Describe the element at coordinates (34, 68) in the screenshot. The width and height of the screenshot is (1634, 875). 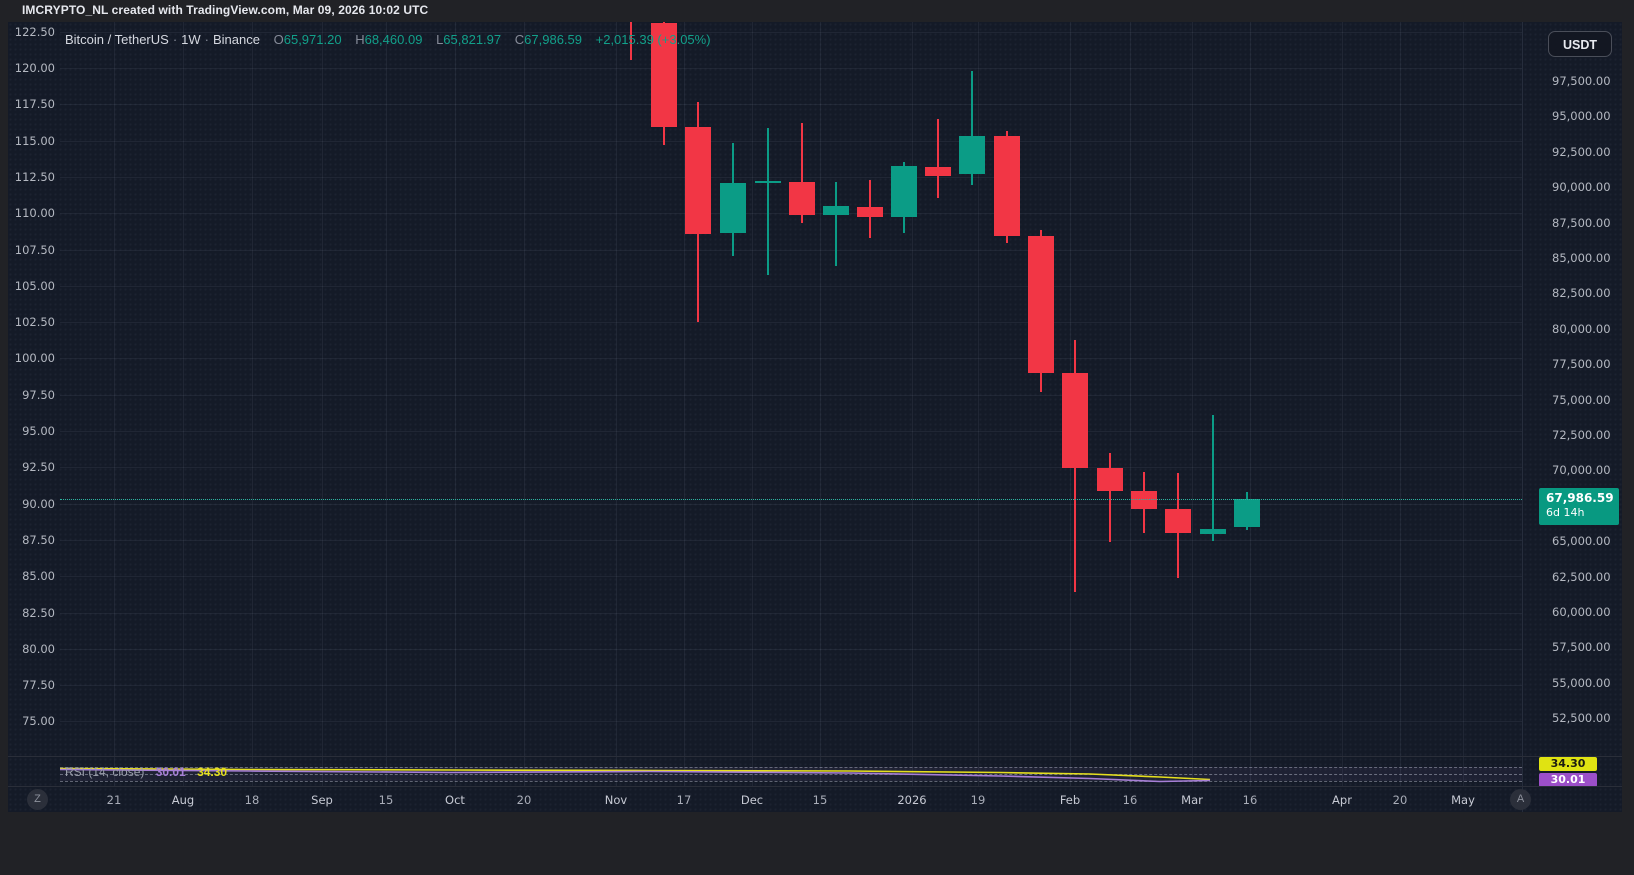
I see `left-axis-label: 120.00` at that location.